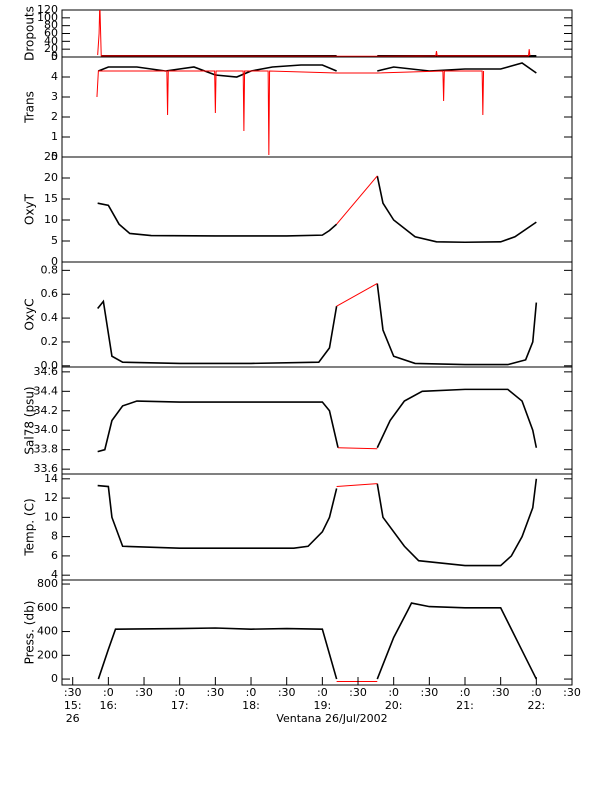 The image size is (612, 785). Describe the element at coordinates (51, 33) in the screenshot. I see `y-tick-label: 60` at that location.